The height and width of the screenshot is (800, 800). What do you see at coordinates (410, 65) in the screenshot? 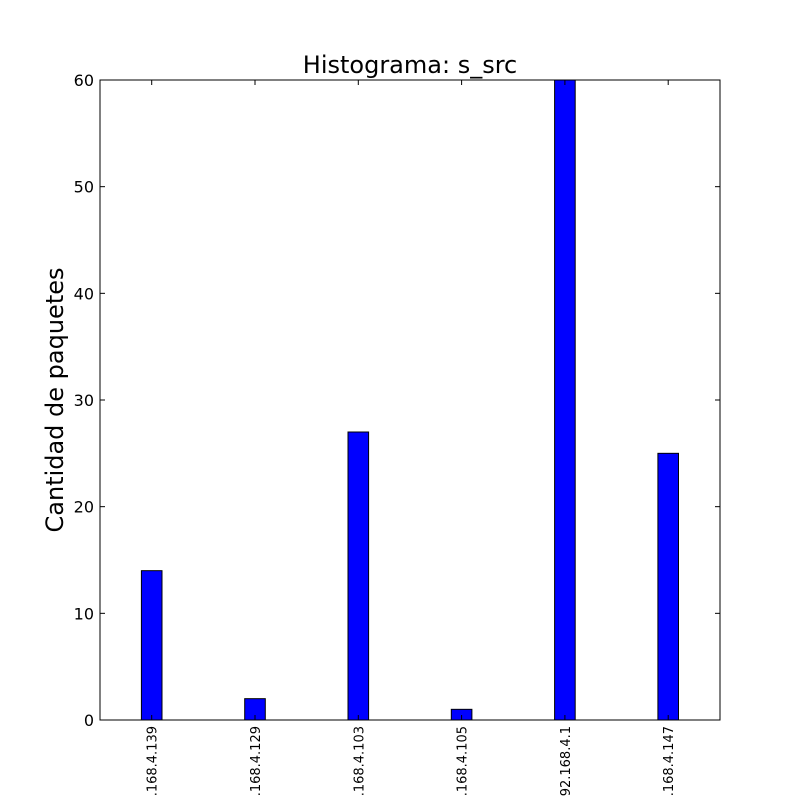
I see `chart-title: Histograma: s_src` at bounding box center [410, 65].